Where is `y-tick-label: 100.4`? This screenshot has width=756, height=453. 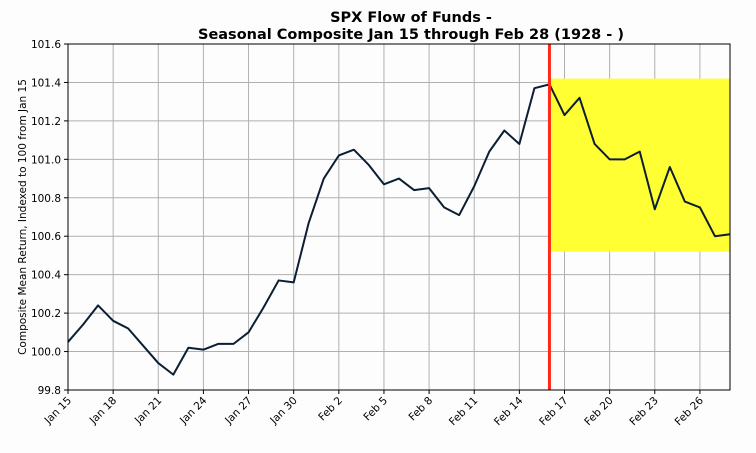 y-tick-label: 100.4 is located at coordinates (46, 276).